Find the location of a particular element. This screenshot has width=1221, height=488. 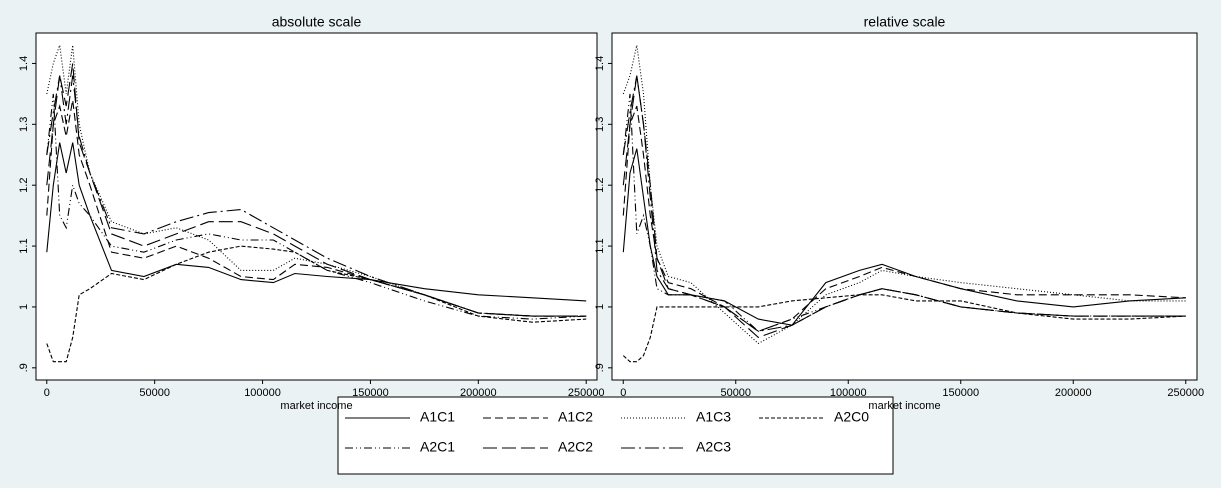

legend-label: A2C1 is located at coordinates (437, 447).